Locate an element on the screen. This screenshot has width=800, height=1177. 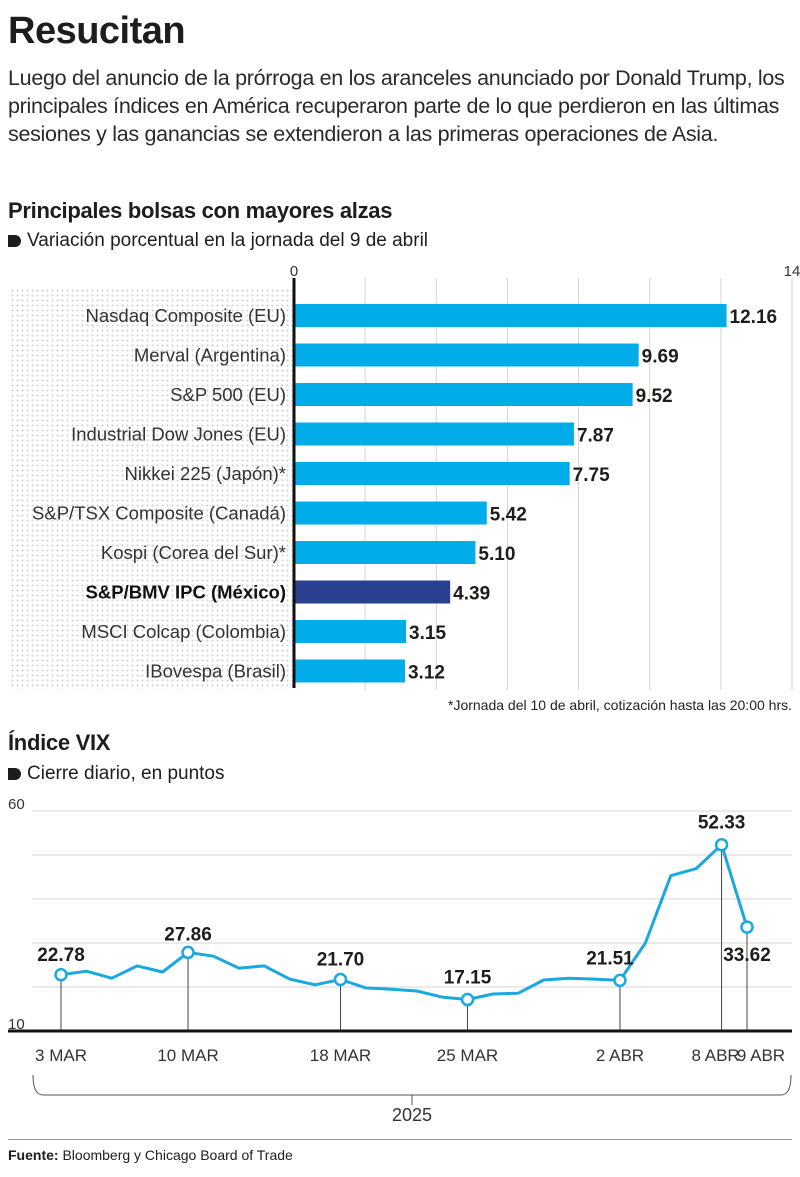
value-label: 3.12 is located at coordinates (426, 673).